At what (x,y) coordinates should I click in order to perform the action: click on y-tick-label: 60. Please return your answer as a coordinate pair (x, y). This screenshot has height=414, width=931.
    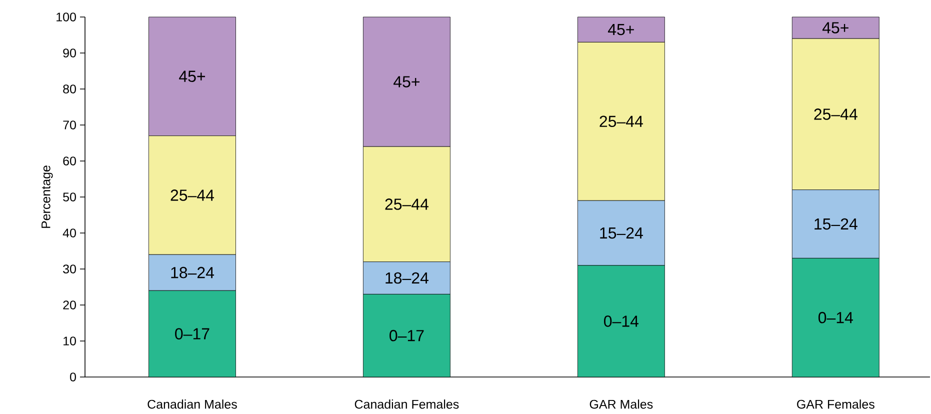
    Looking at the image, I should click on (69, 161).